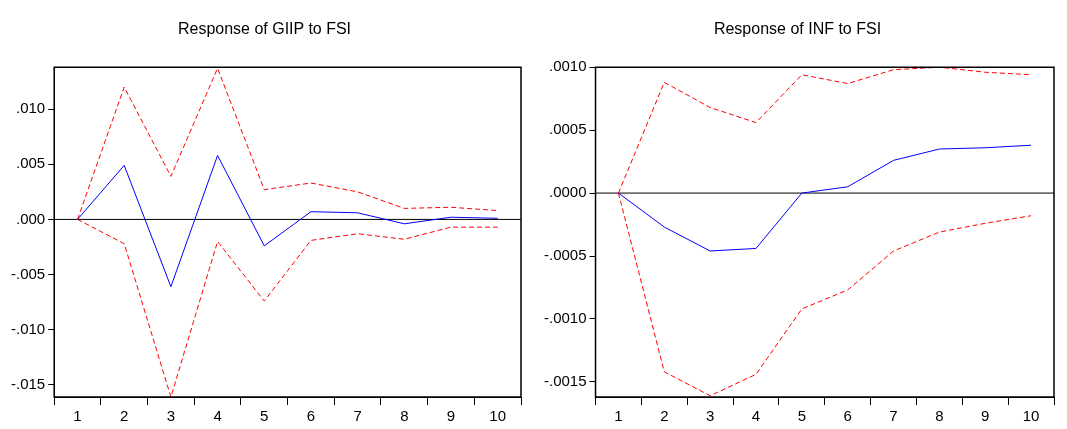  Describe the element at coordinates (28, 384) in the screenshot. I see `y-tick-label: -.015` at that location.